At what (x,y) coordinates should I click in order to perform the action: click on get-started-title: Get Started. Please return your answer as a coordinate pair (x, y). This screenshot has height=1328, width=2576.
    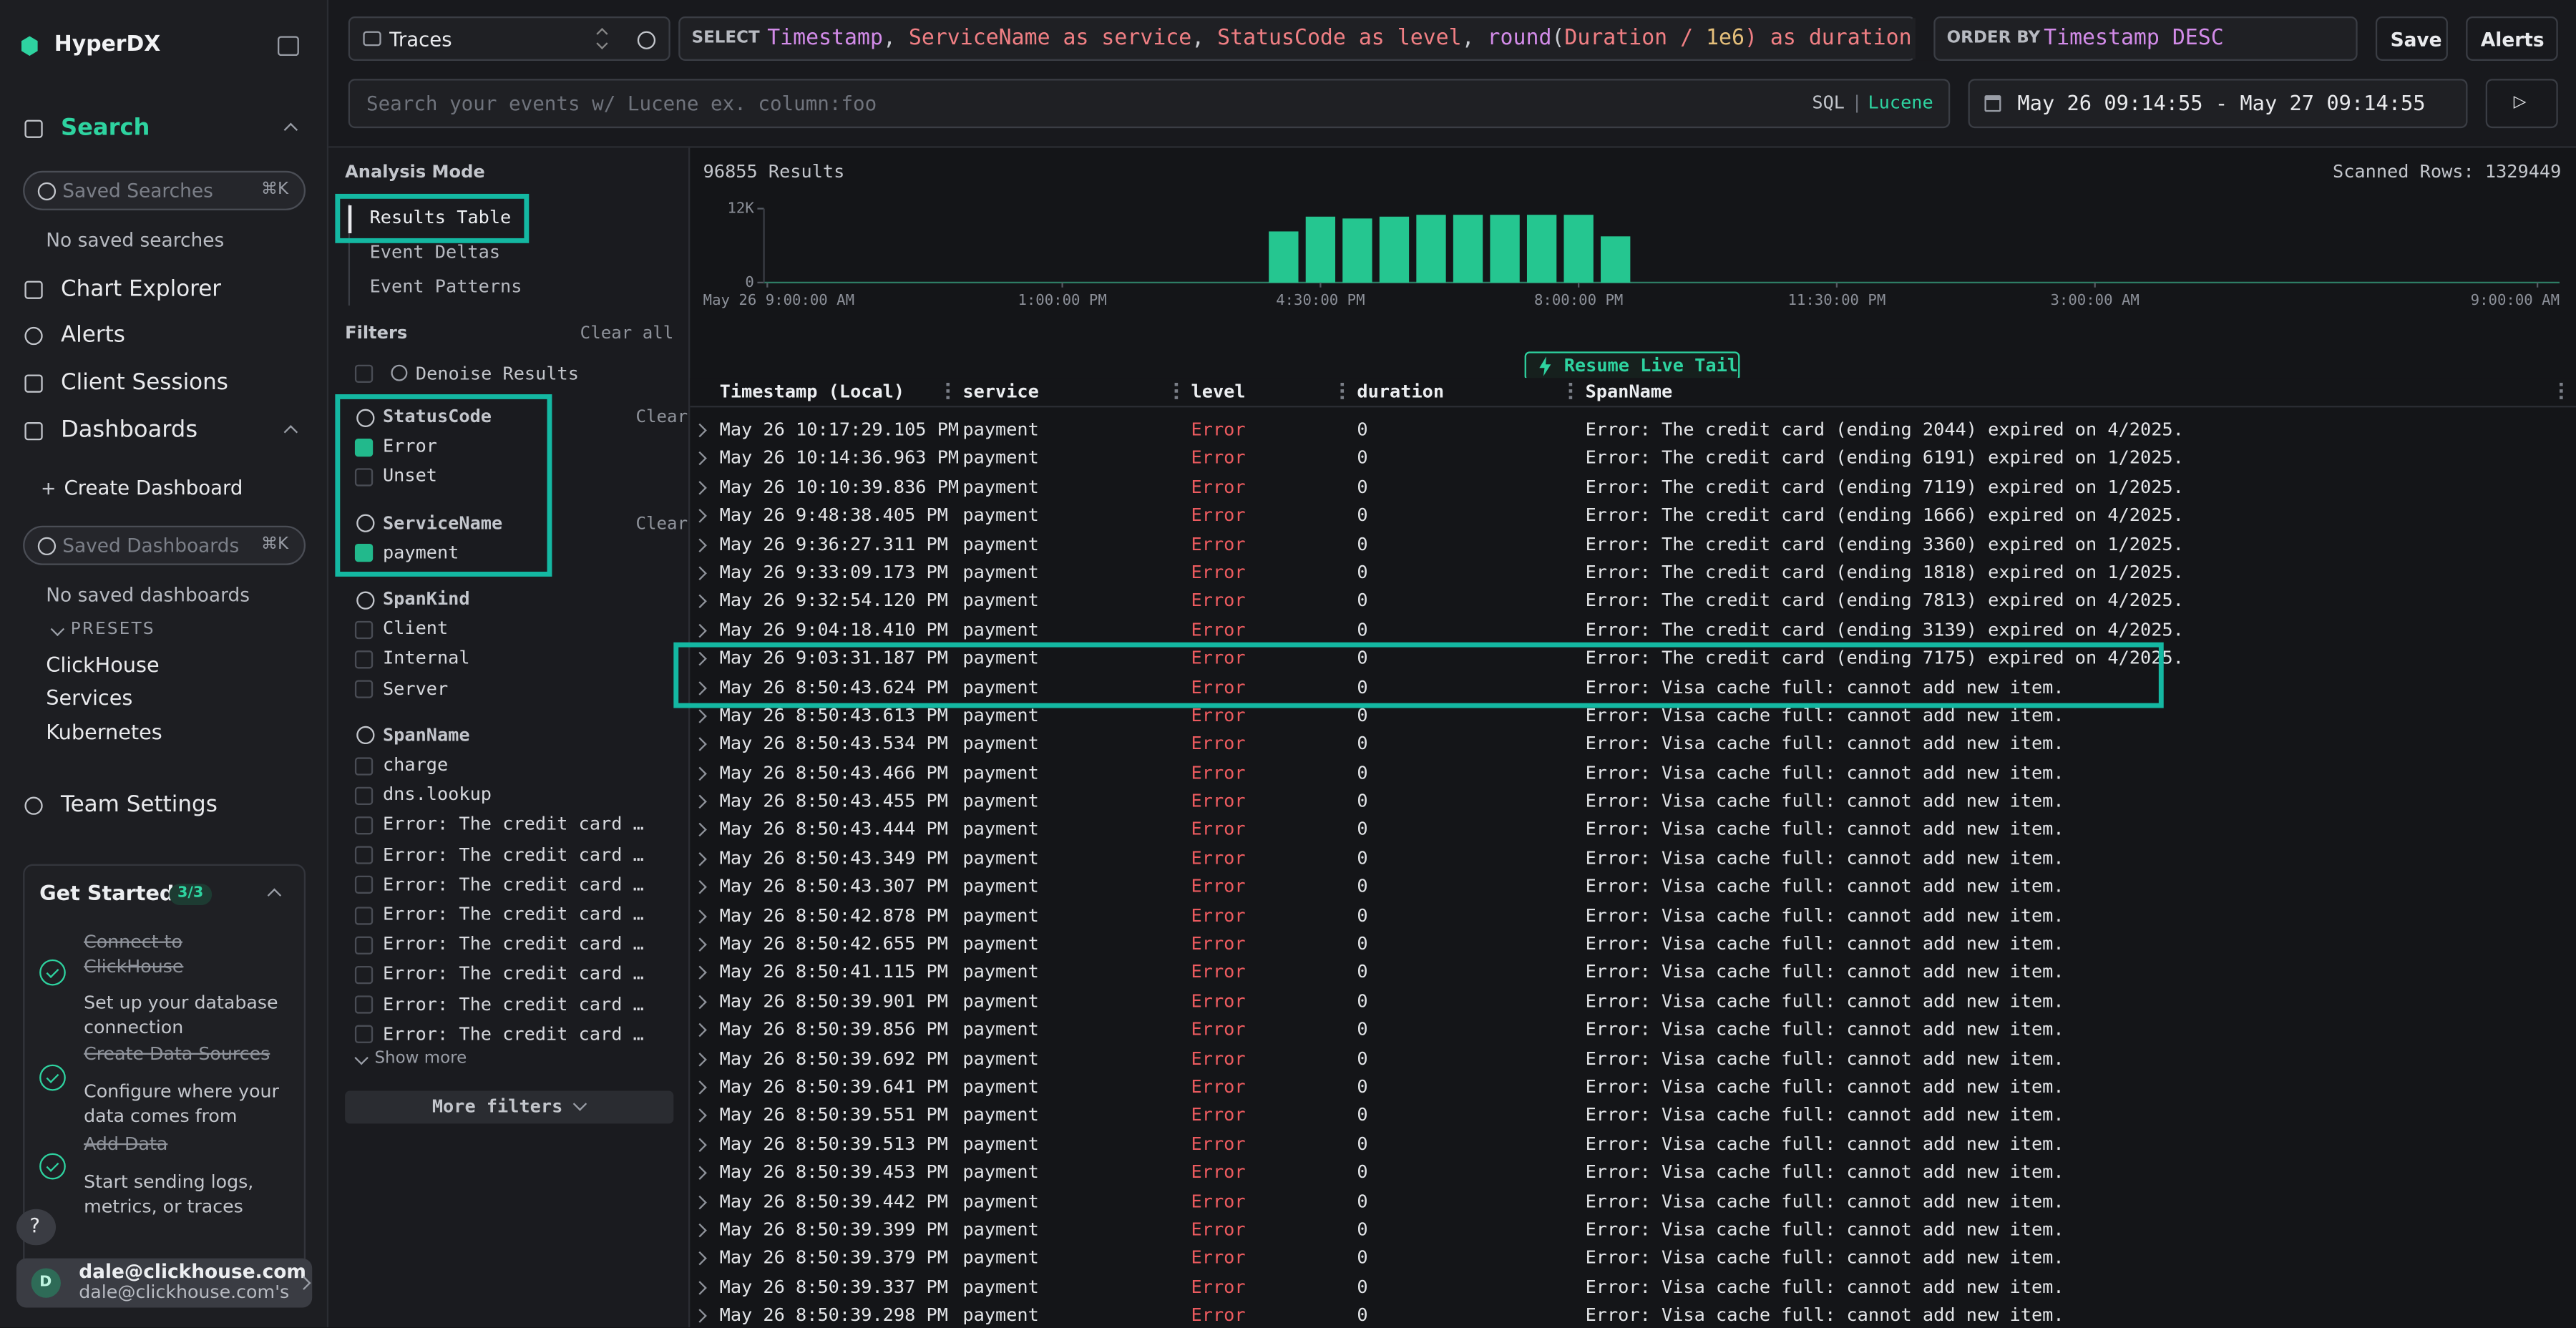
    Looking at the image, I should click on (106, 894).